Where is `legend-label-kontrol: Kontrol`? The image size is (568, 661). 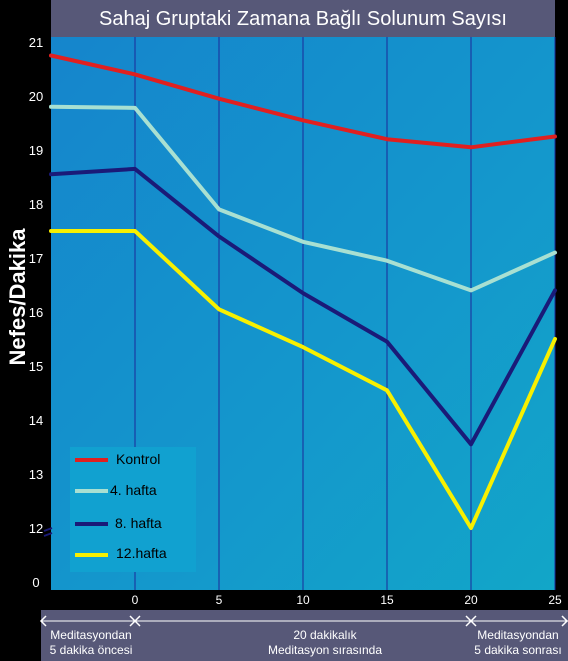
legend-label-kontrol: Kontrol is located at coordinates (138, 459).